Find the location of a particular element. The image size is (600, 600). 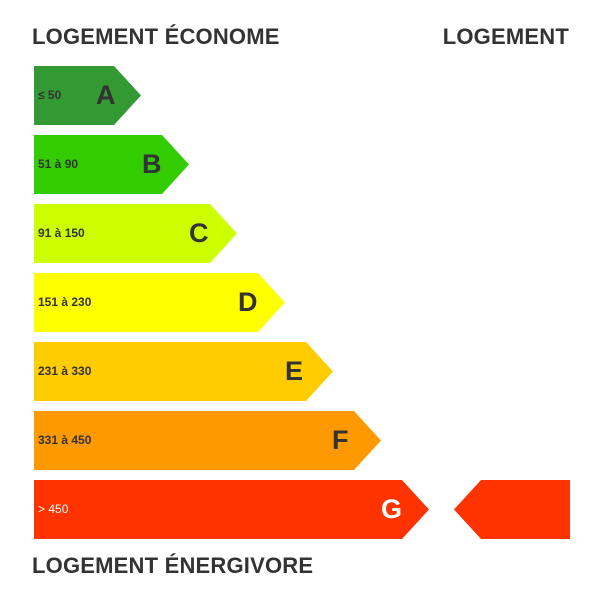

energy-band-range: > 450 is located at coordinates (53, 509).